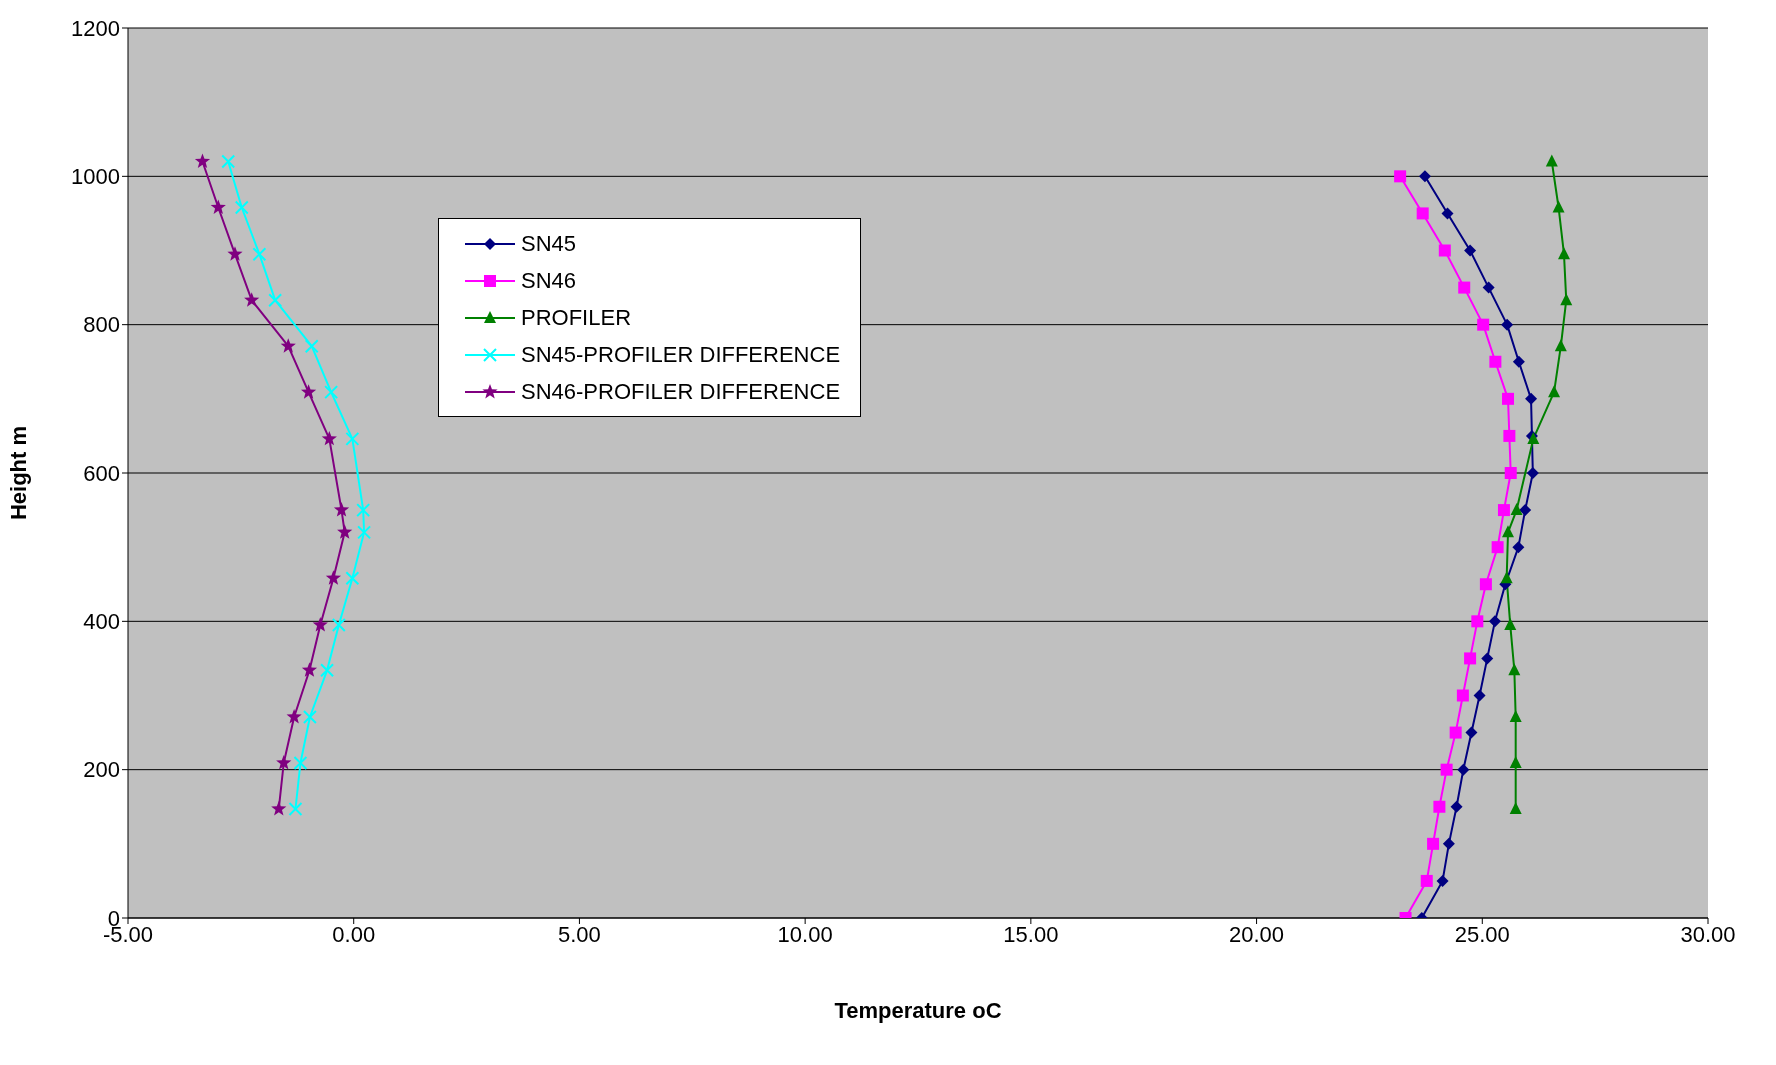 The width and height of the screenshot is (1776, 1065). Describe the element at coordinates (1031, 934) in the screenshot. I see `x-tick-label: 15.00` at that location.